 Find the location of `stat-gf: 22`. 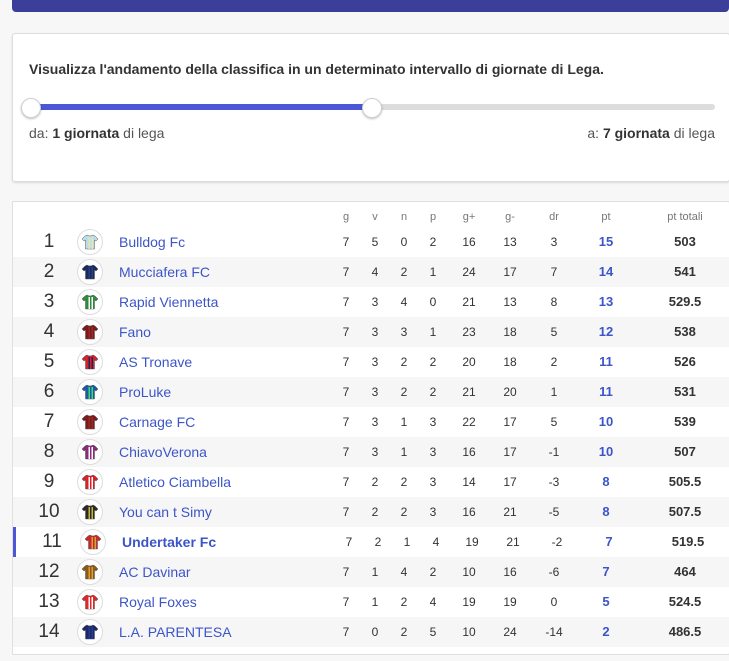

stat-gf: 22 is located at coordinates (469, 422).